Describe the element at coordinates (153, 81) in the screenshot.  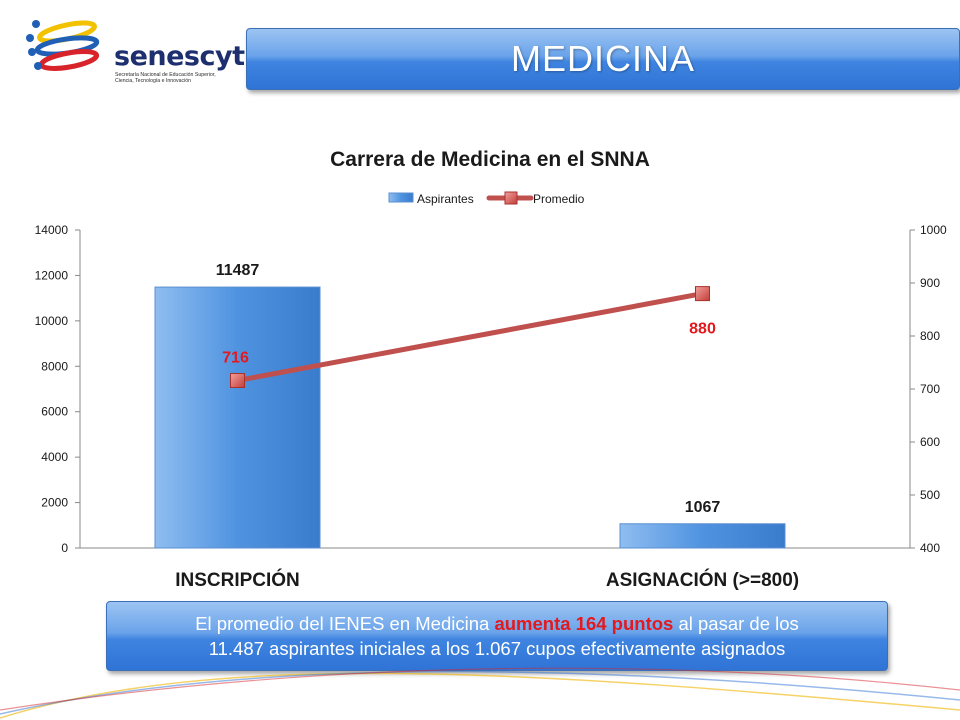
I see `logo-subtitle-line2: Ciencia, Tecnología e Innovación` at that location.